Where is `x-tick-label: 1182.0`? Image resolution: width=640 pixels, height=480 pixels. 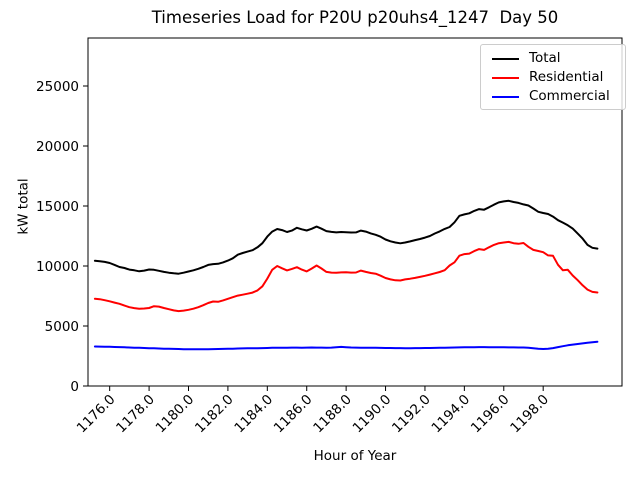
x-tick-label: 1182.0 is located at coordinates (214, 414).